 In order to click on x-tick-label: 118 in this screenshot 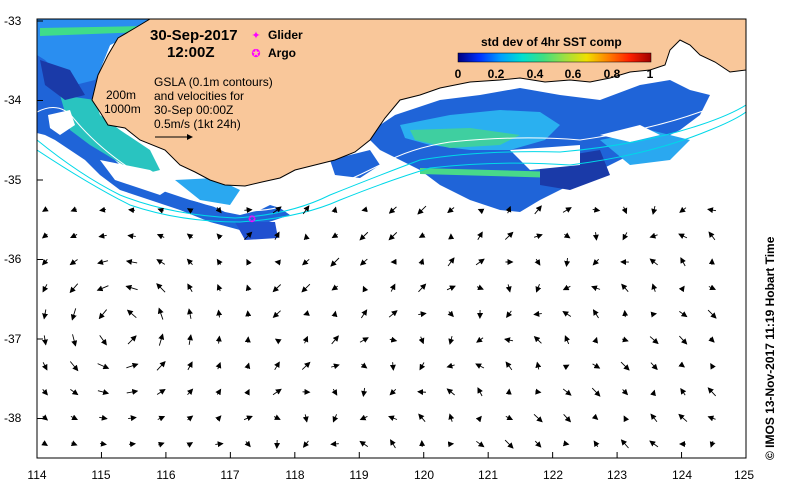, I will do `click(295, 475)`.